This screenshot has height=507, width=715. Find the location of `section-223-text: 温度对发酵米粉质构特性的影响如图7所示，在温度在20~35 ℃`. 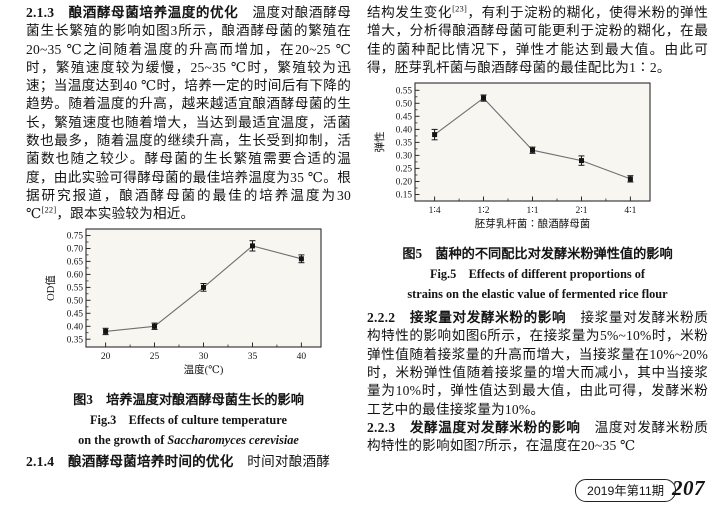

section-223-text: 温度对发酵米粉质构特性的影响如图7所示，在温度在20~35 ℃ is located at coordinates (537, 436).